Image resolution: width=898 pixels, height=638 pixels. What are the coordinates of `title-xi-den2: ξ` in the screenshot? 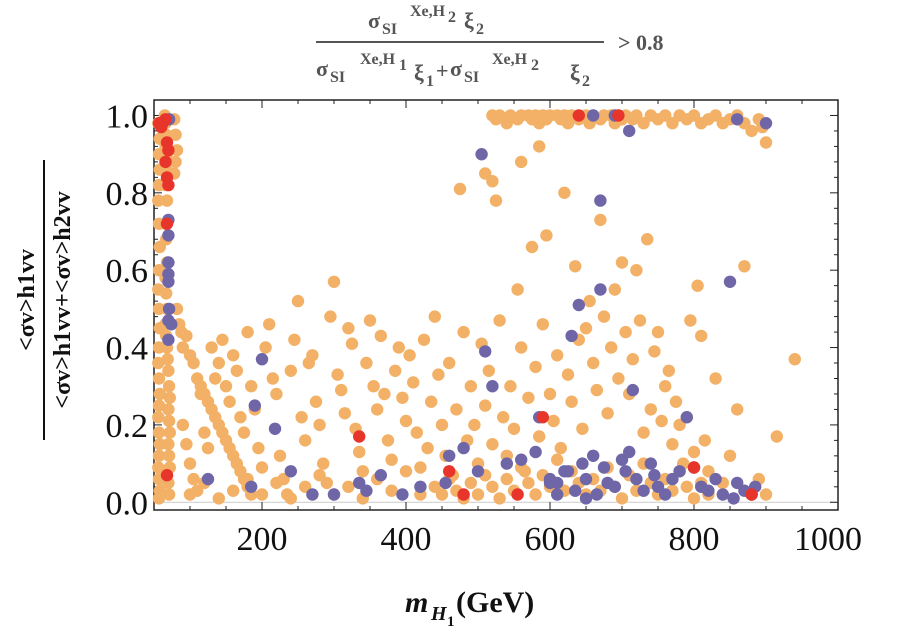 It's located at (575, 72).